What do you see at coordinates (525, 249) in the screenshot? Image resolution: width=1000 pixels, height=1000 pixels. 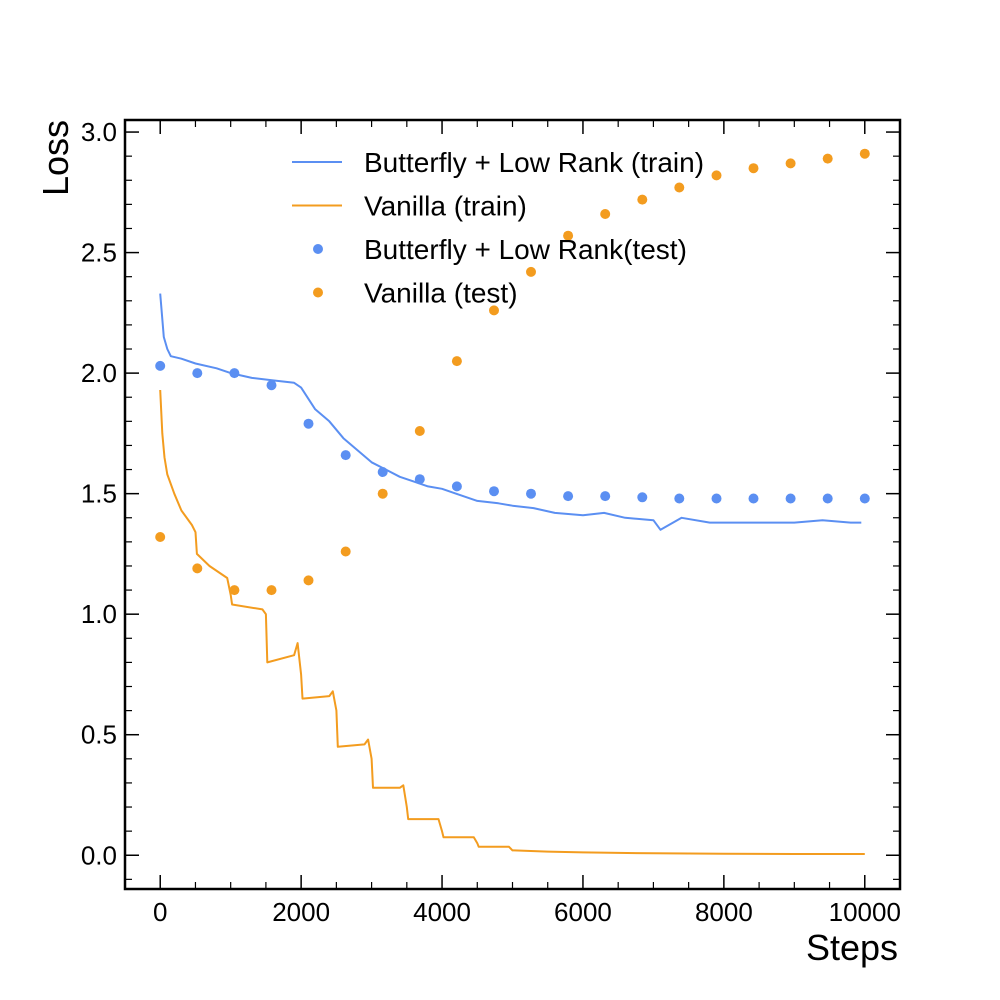 I see `legend-entry-label: Butterfly + Low Rank(test)` at bounding box center [525, 249].